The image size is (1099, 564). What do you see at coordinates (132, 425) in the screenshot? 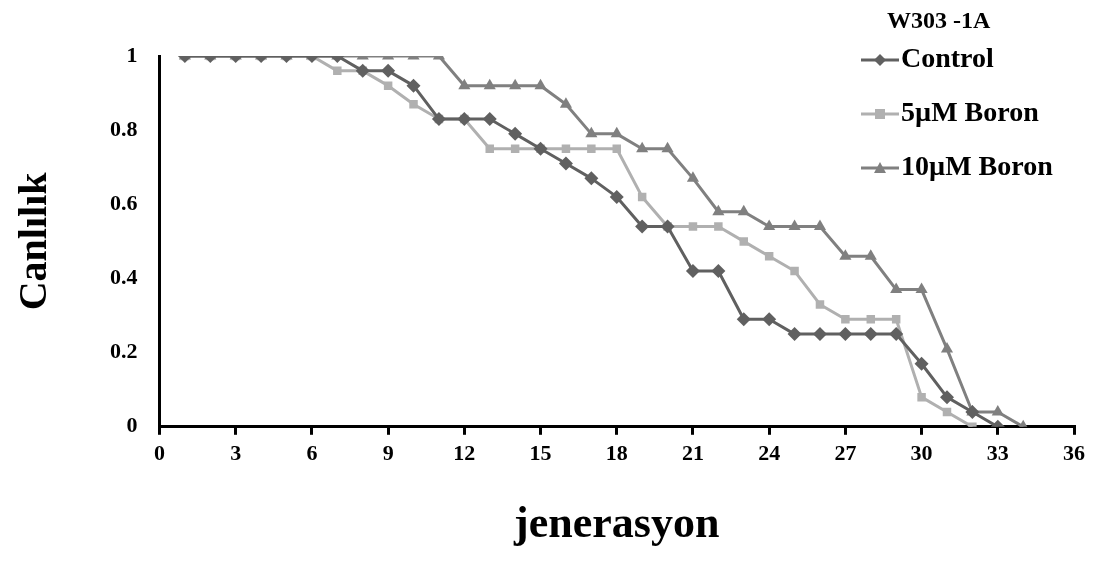
I see `y-tick-label: 0` at bounding box center [132, 425].